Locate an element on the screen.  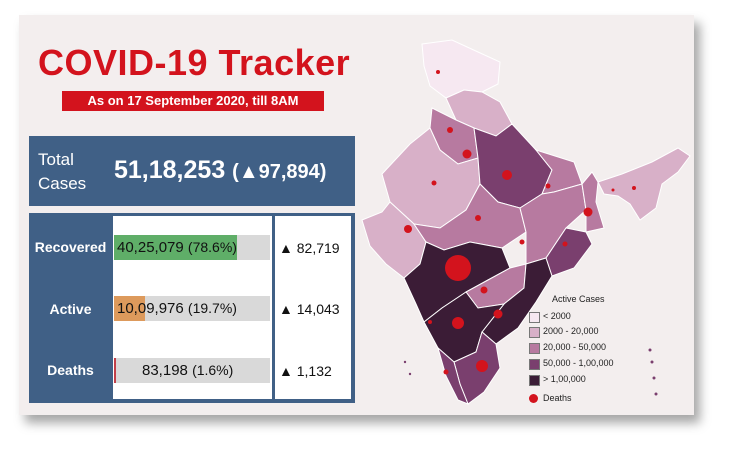
death-marker-maharashtra is located at coordinates (458, 268).